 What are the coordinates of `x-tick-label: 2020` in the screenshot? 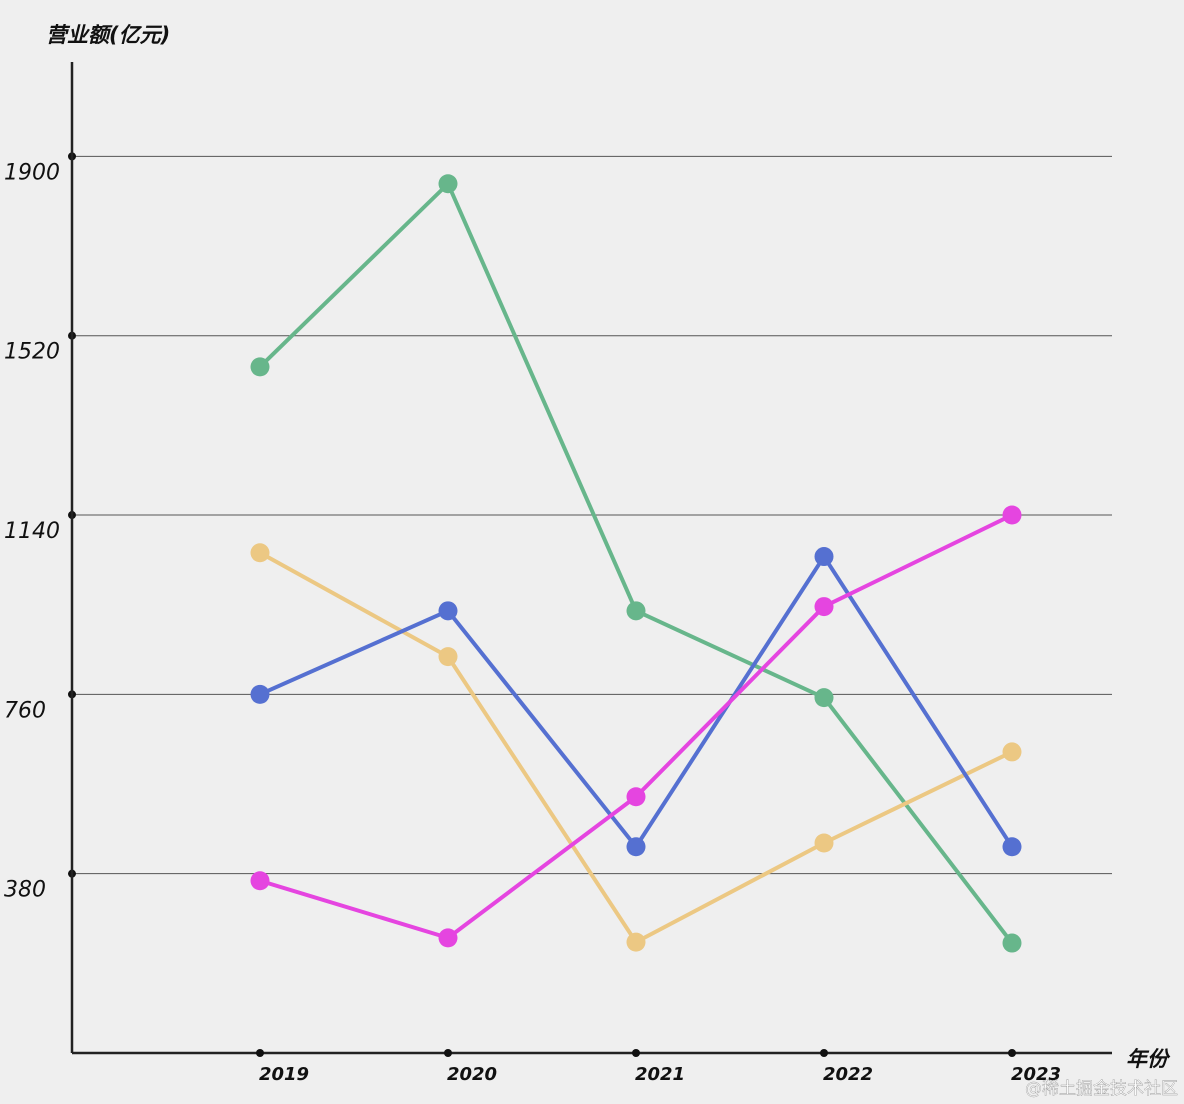 It's located at (472, 1074).